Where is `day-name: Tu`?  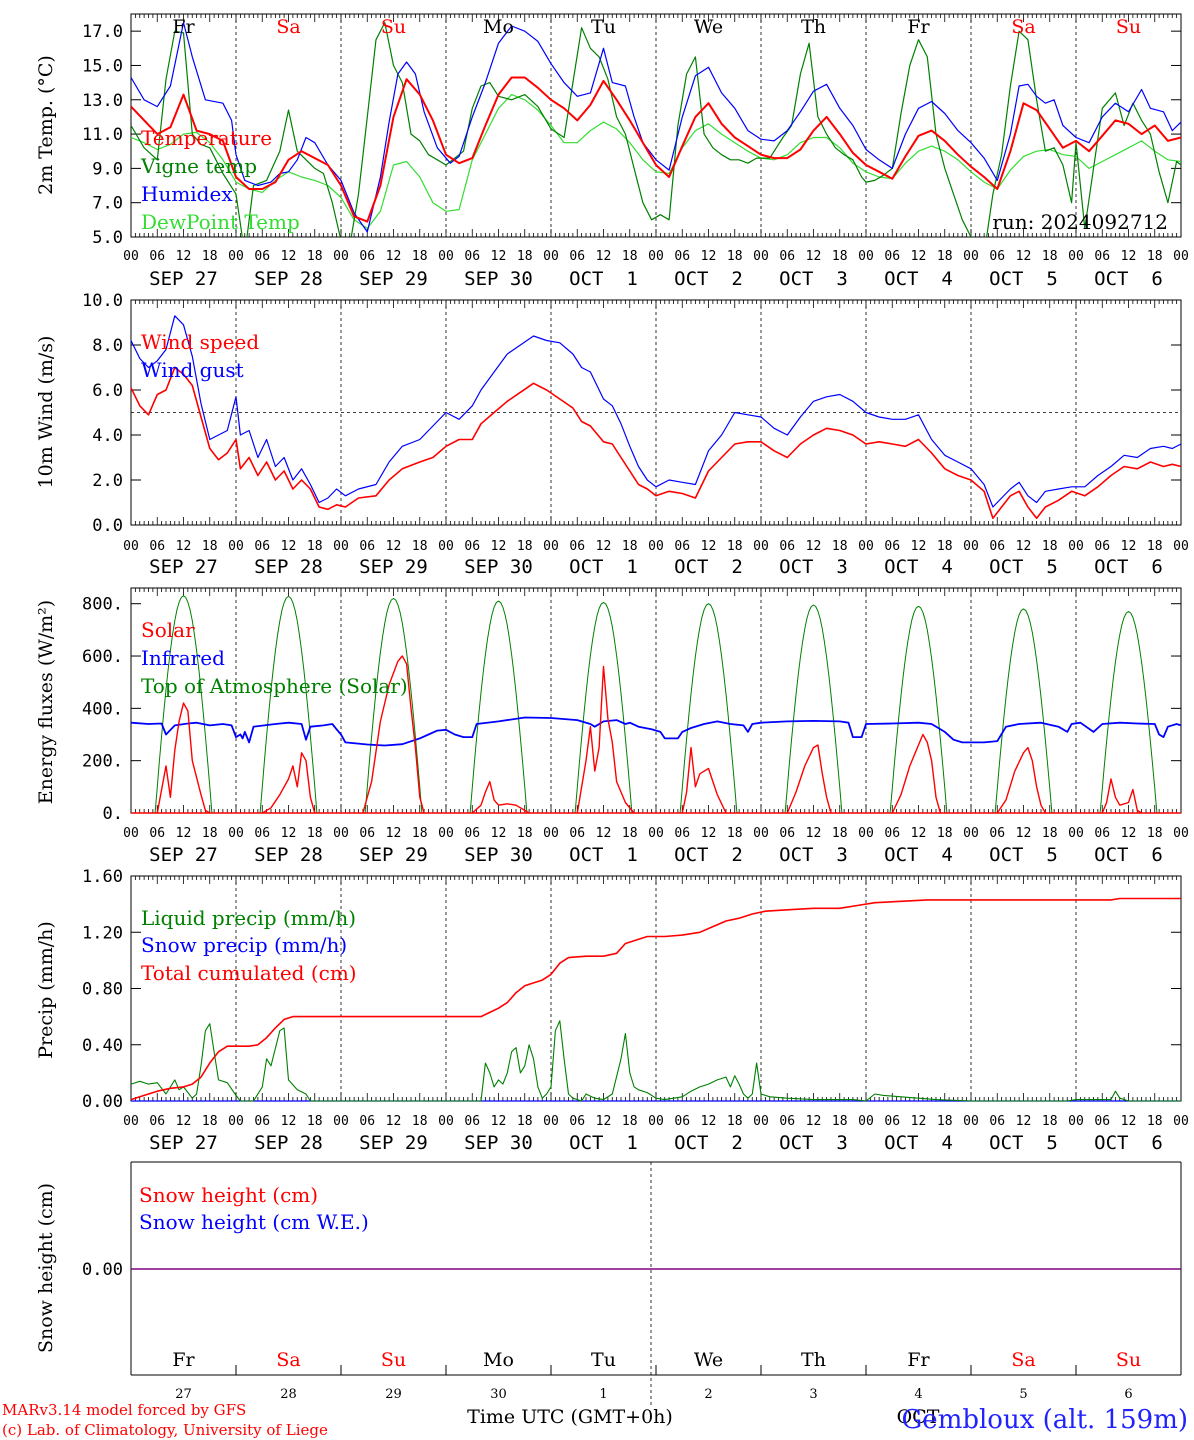 day-name: Tu is located at coordinates (603, 27).